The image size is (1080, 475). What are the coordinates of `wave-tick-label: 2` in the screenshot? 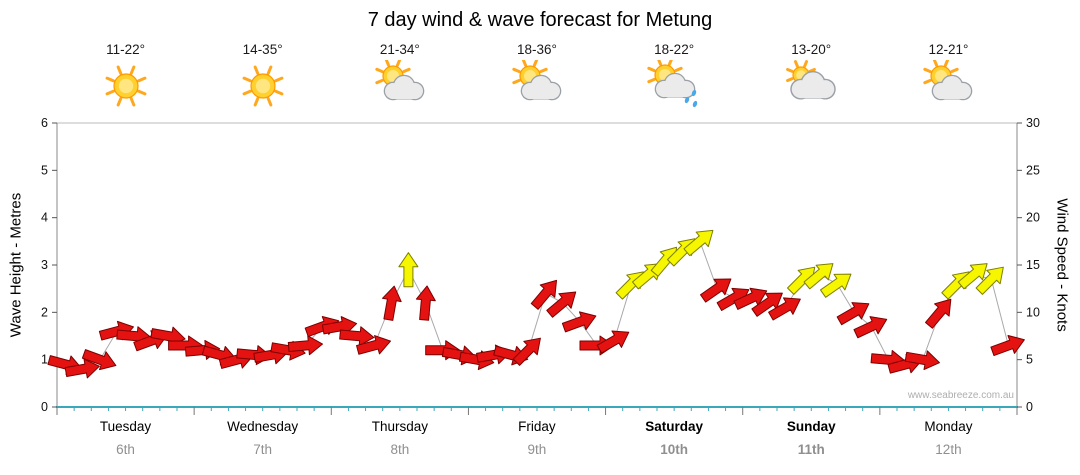 It's located at (44, 312).